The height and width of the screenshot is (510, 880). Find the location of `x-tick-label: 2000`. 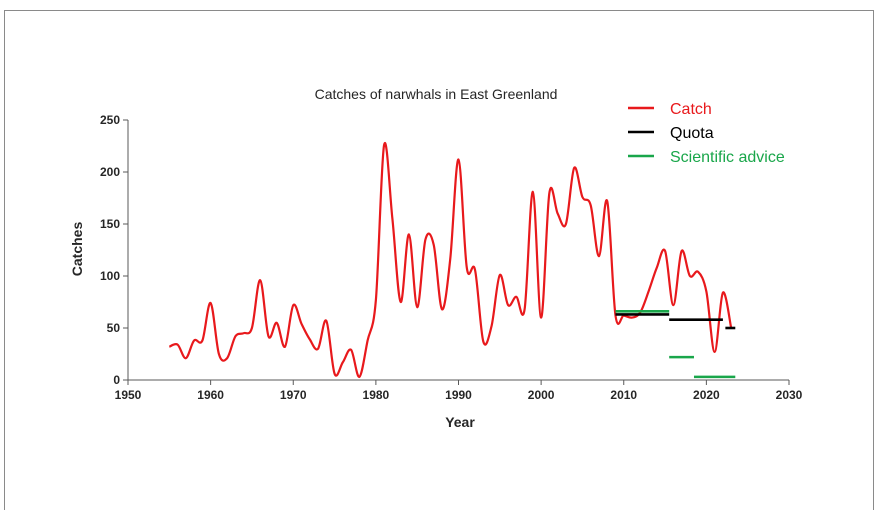

x-tick-label: 2000 is located at coordinates (541, 395).